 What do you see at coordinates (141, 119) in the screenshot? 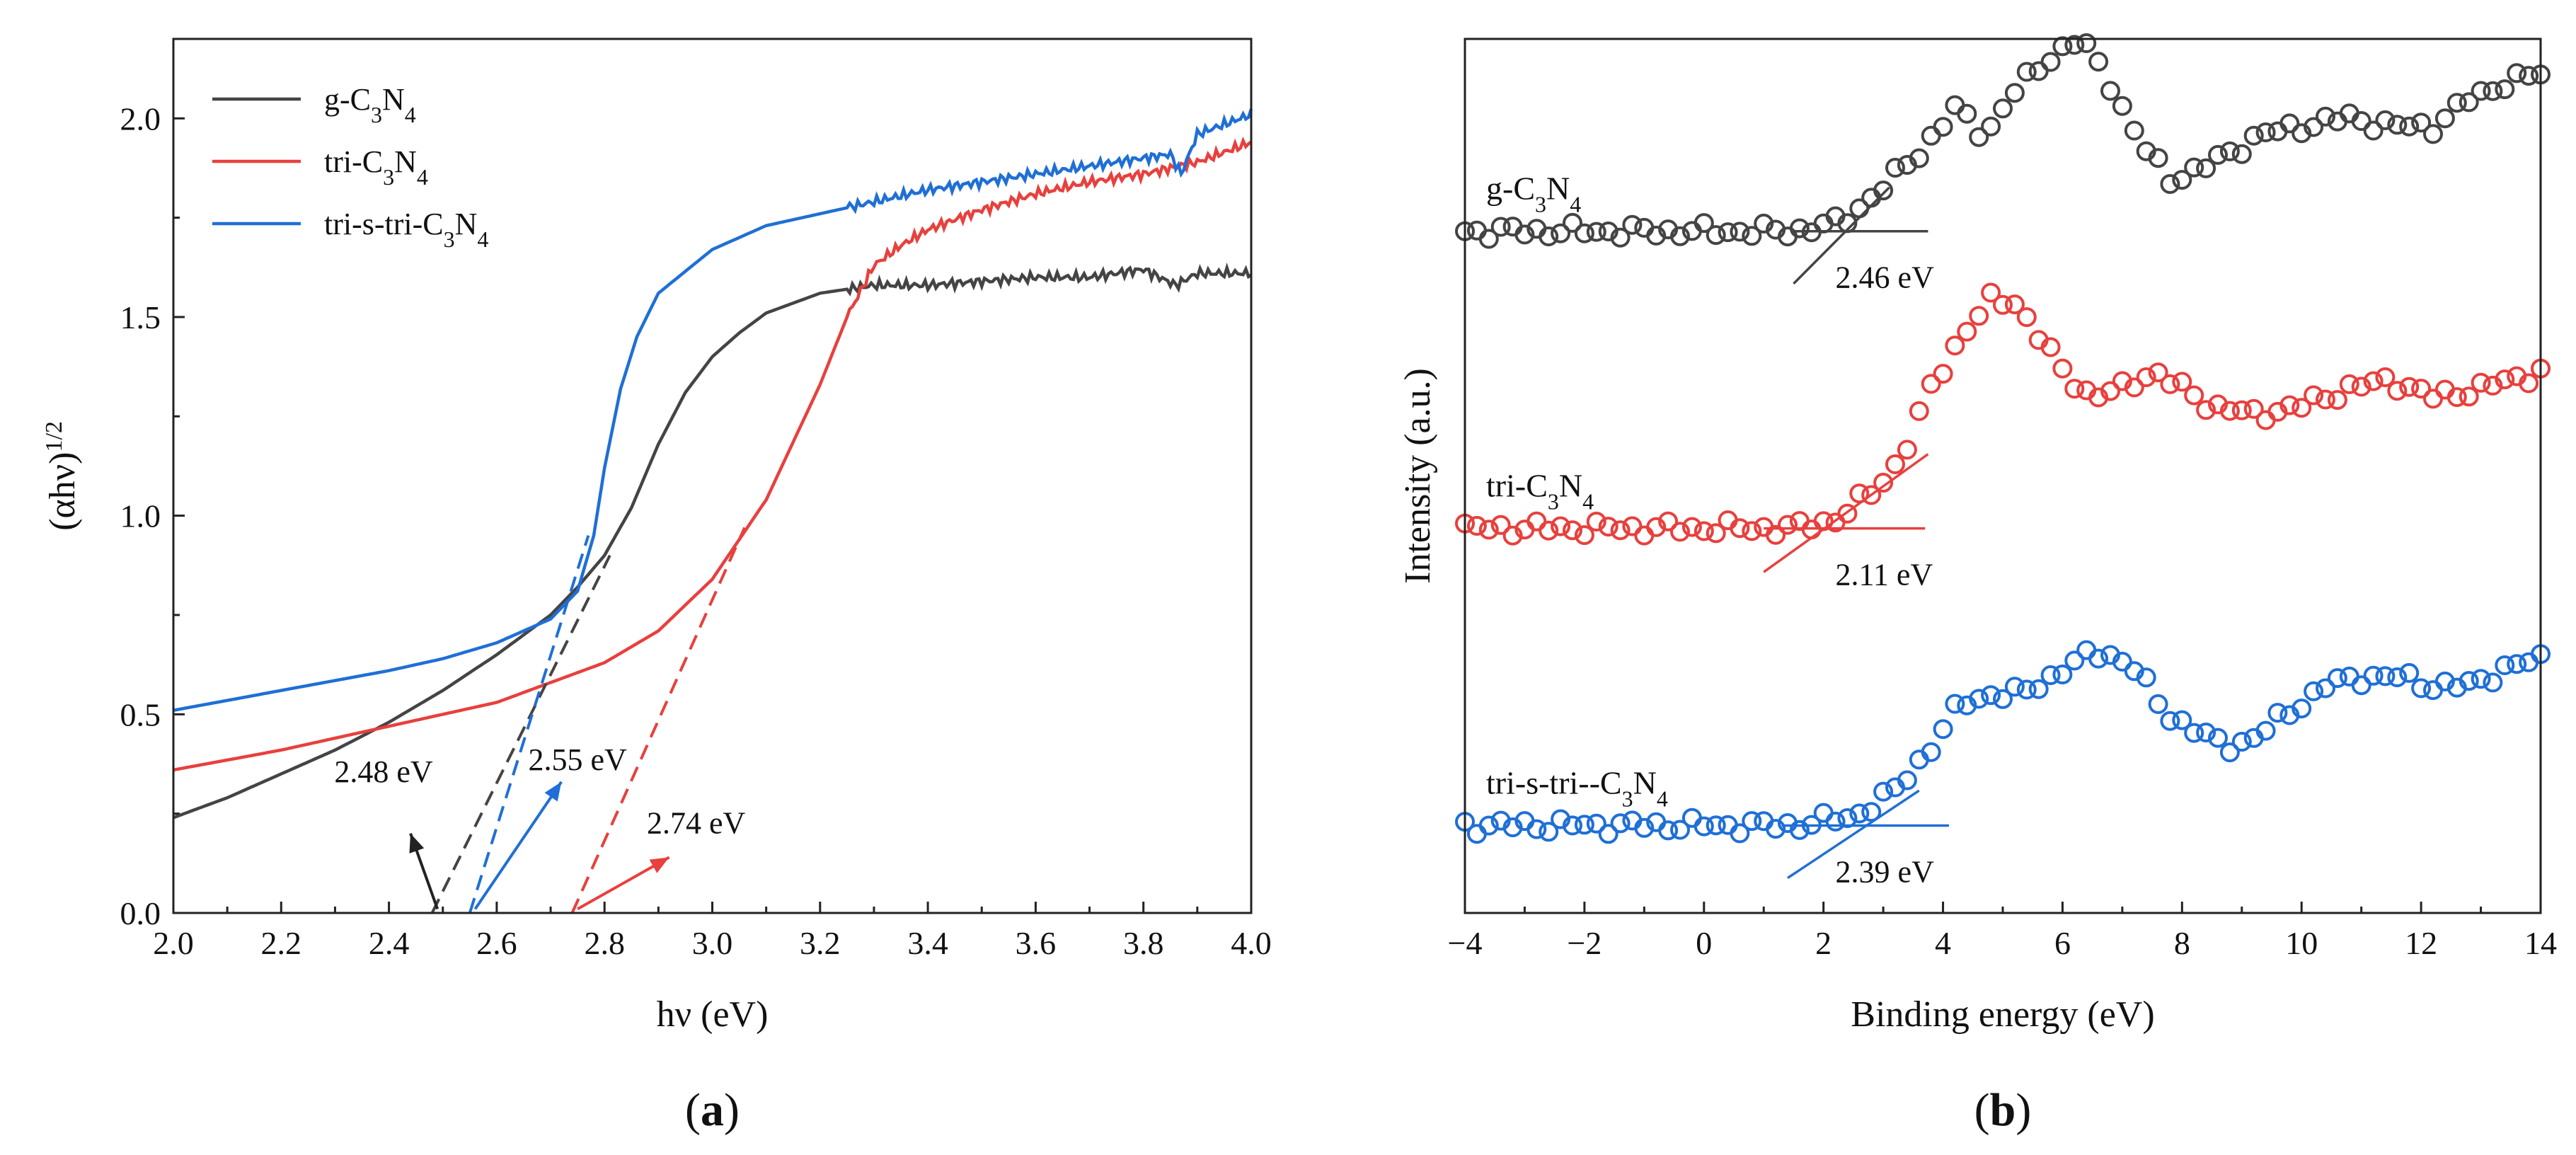
I see `panel-a-y-tick-label-4: 2.0` at bounding box center [141, 119].